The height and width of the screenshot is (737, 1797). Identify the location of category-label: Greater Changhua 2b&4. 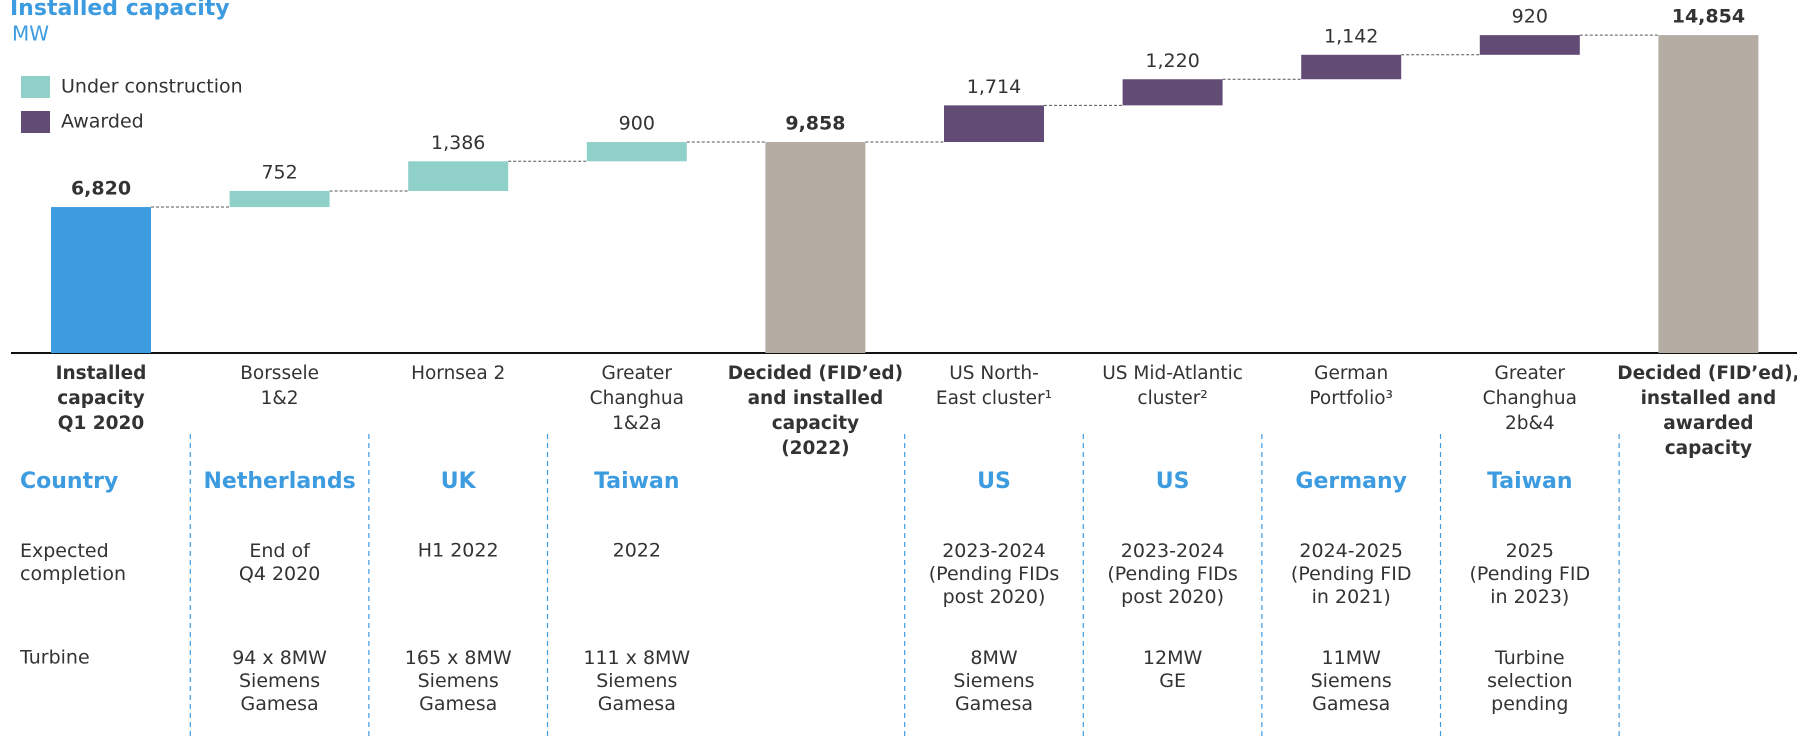
(1530, 398).